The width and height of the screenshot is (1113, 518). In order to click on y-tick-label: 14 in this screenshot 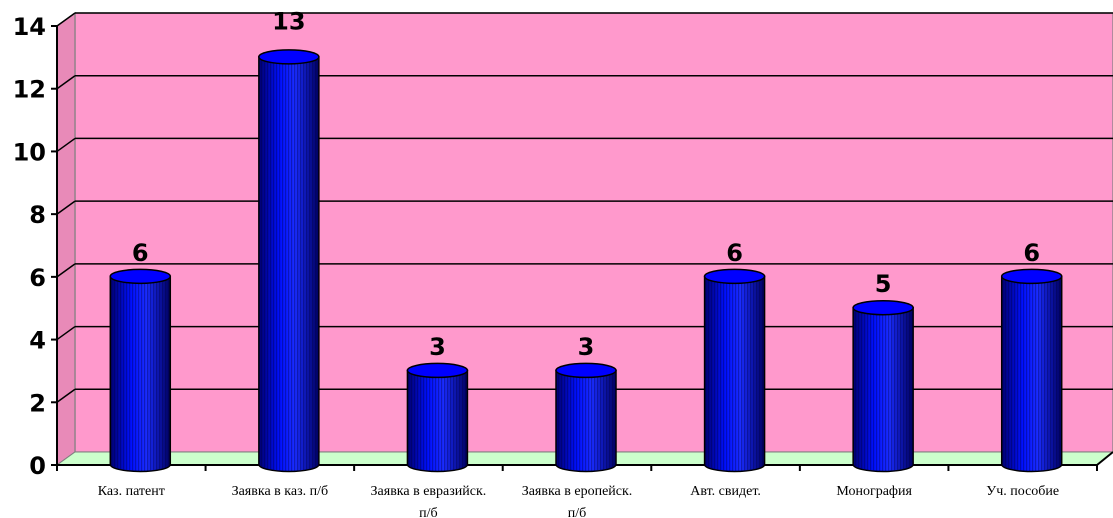, I will do `click(29, 27)`.